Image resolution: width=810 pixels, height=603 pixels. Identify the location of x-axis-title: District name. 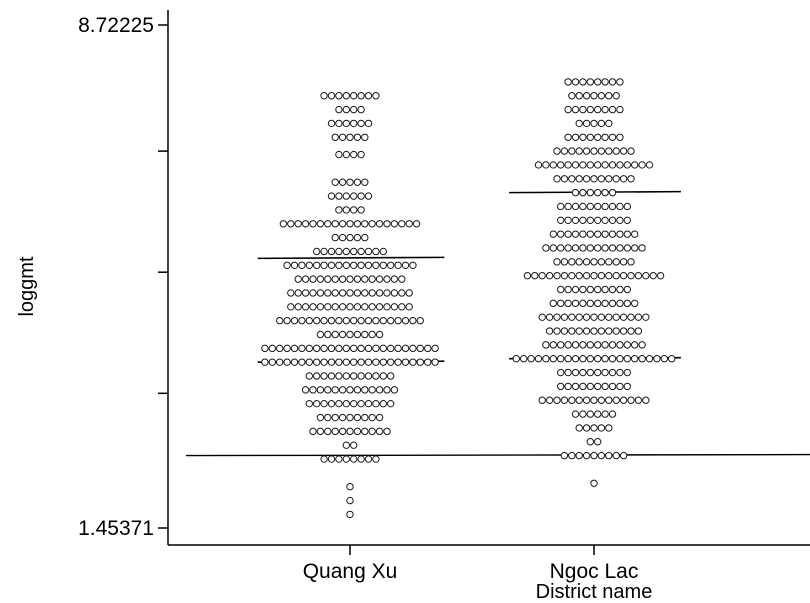
(594, 592).